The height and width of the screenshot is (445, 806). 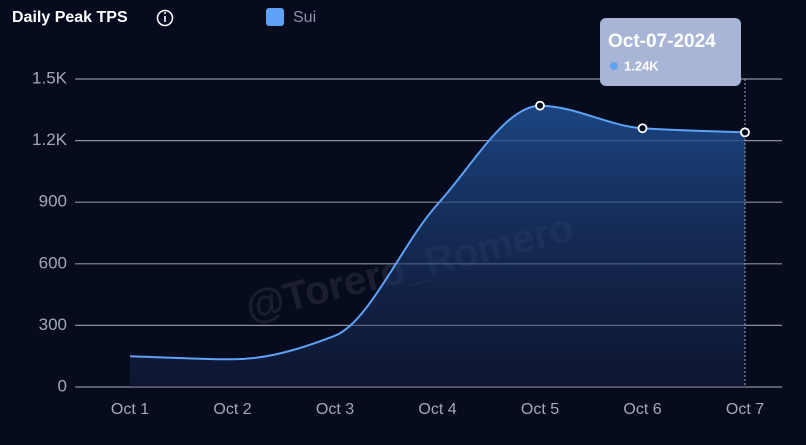 I want to click on y-tick-label: 1.2K, so click(x=50, y=139).